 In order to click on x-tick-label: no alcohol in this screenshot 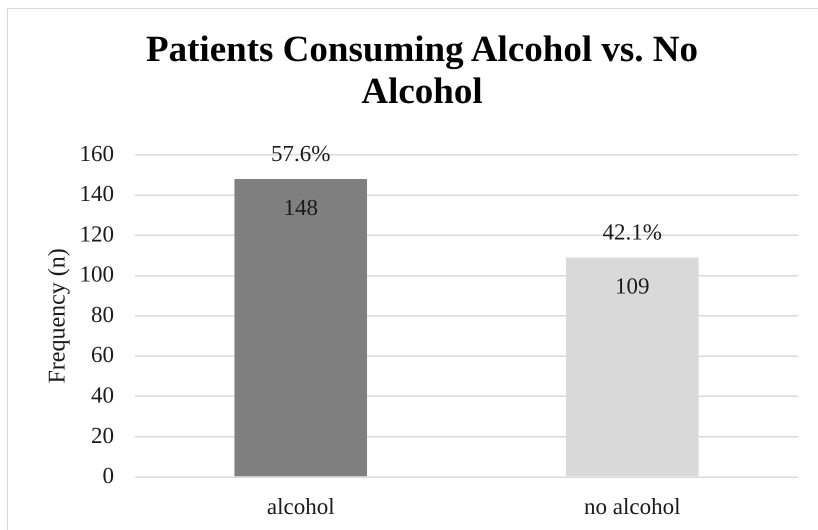, I will do `click(632, 506)`.